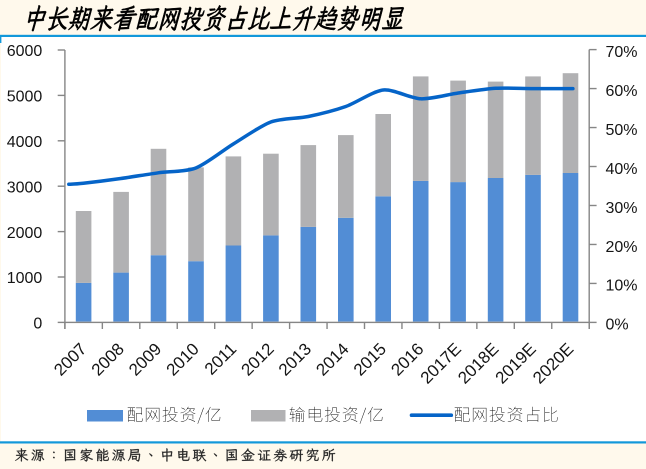  What do you see at coordinates (25, 278) in the screenshot?
I see `svg-text: 1000` at bounding box center [25, 278].